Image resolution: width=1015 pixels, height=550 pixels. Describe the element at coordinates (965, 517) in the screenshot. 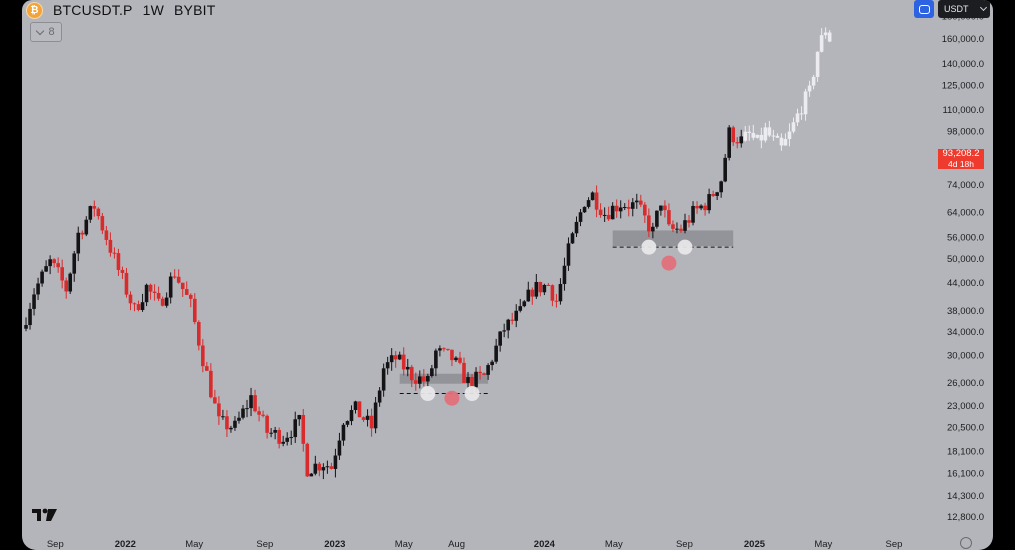

I see `y-tick-label: 12,800.0` at that location.